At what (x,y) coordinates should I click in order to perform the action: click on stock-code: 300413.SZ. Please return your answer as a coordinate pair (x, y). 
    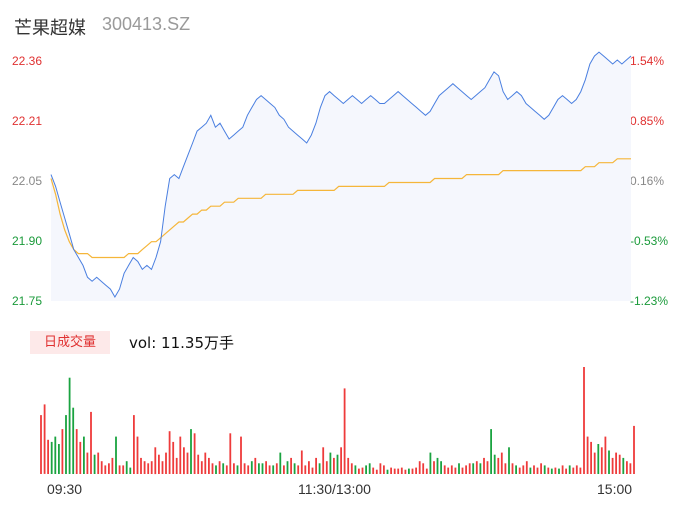
    Looking at the image, I should click on (146, 24).